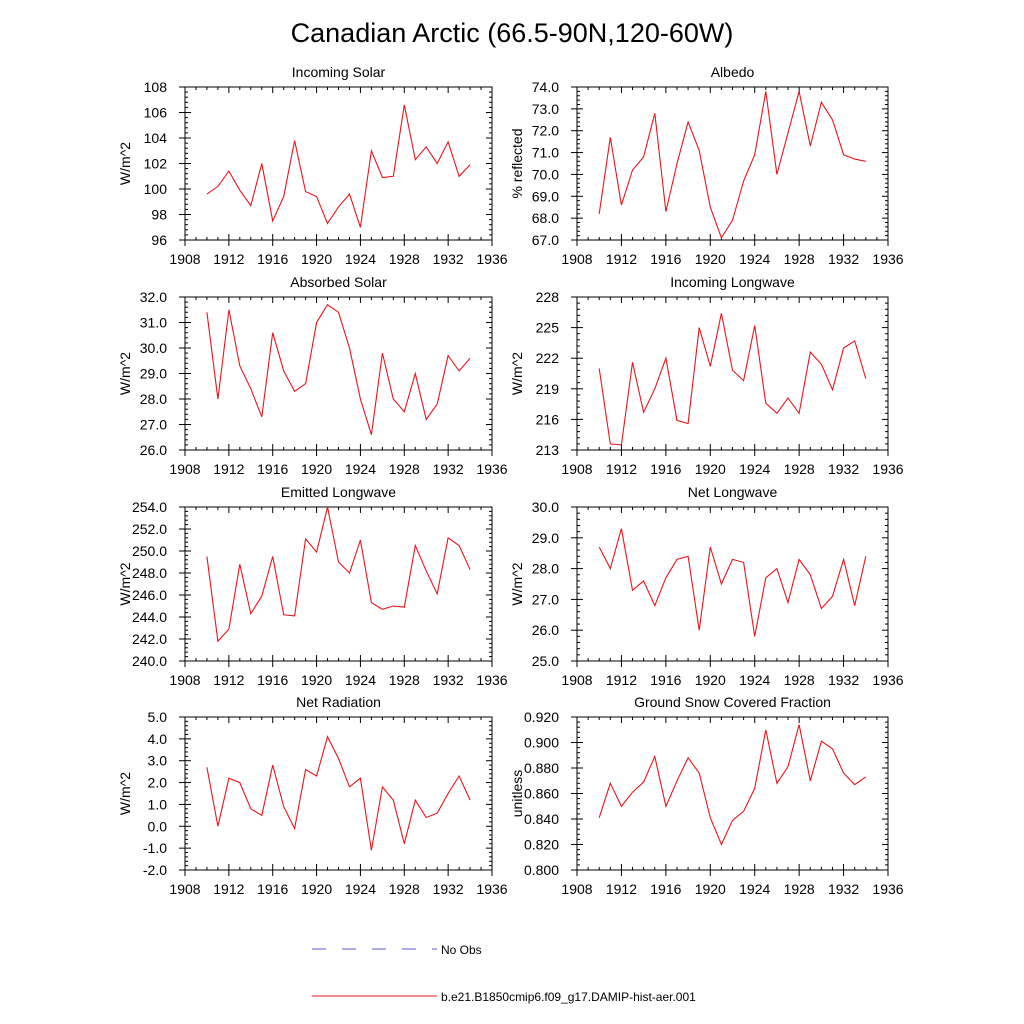  I want to click on y-tick-label: 74.0, so click(545, 87).